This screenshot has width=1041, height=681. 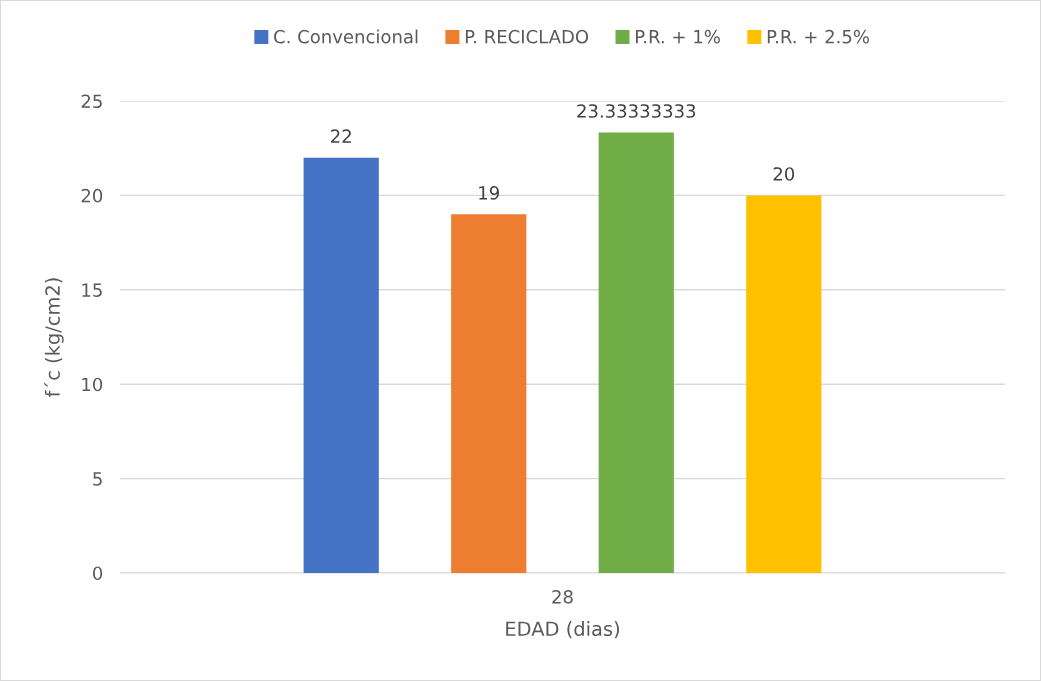 What do you see at coordinates (92, 290) in the screenshot?
I see `y-tick-label: 15` at bounding box center [92, 290].